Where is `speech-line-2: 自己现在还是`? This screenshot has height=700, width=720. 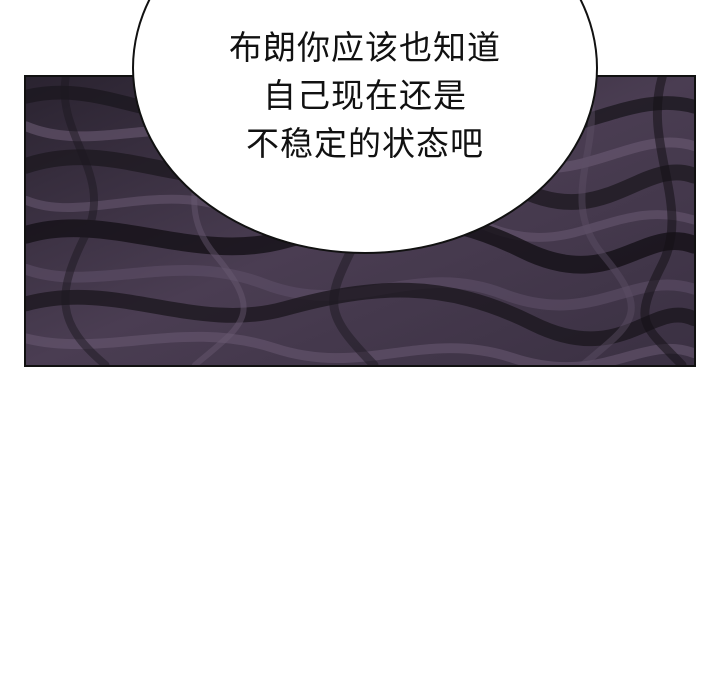 speech-line-2: 自己现在还是 is located at coordinates (365, 95).